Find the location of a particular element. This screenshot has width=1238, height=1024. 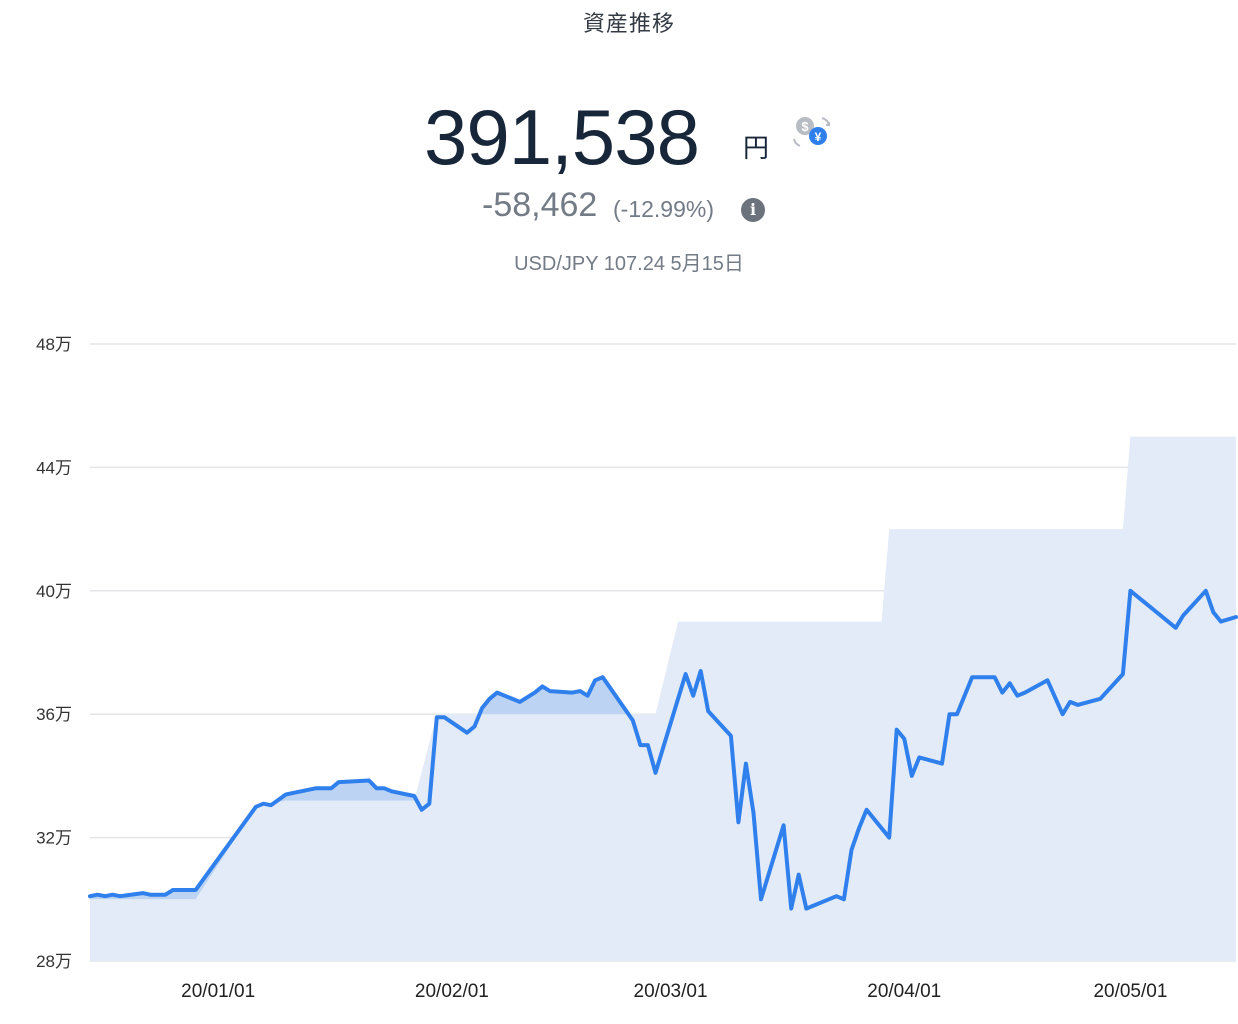

y-tick-label: 44万 is located at coordinates (54, 467).